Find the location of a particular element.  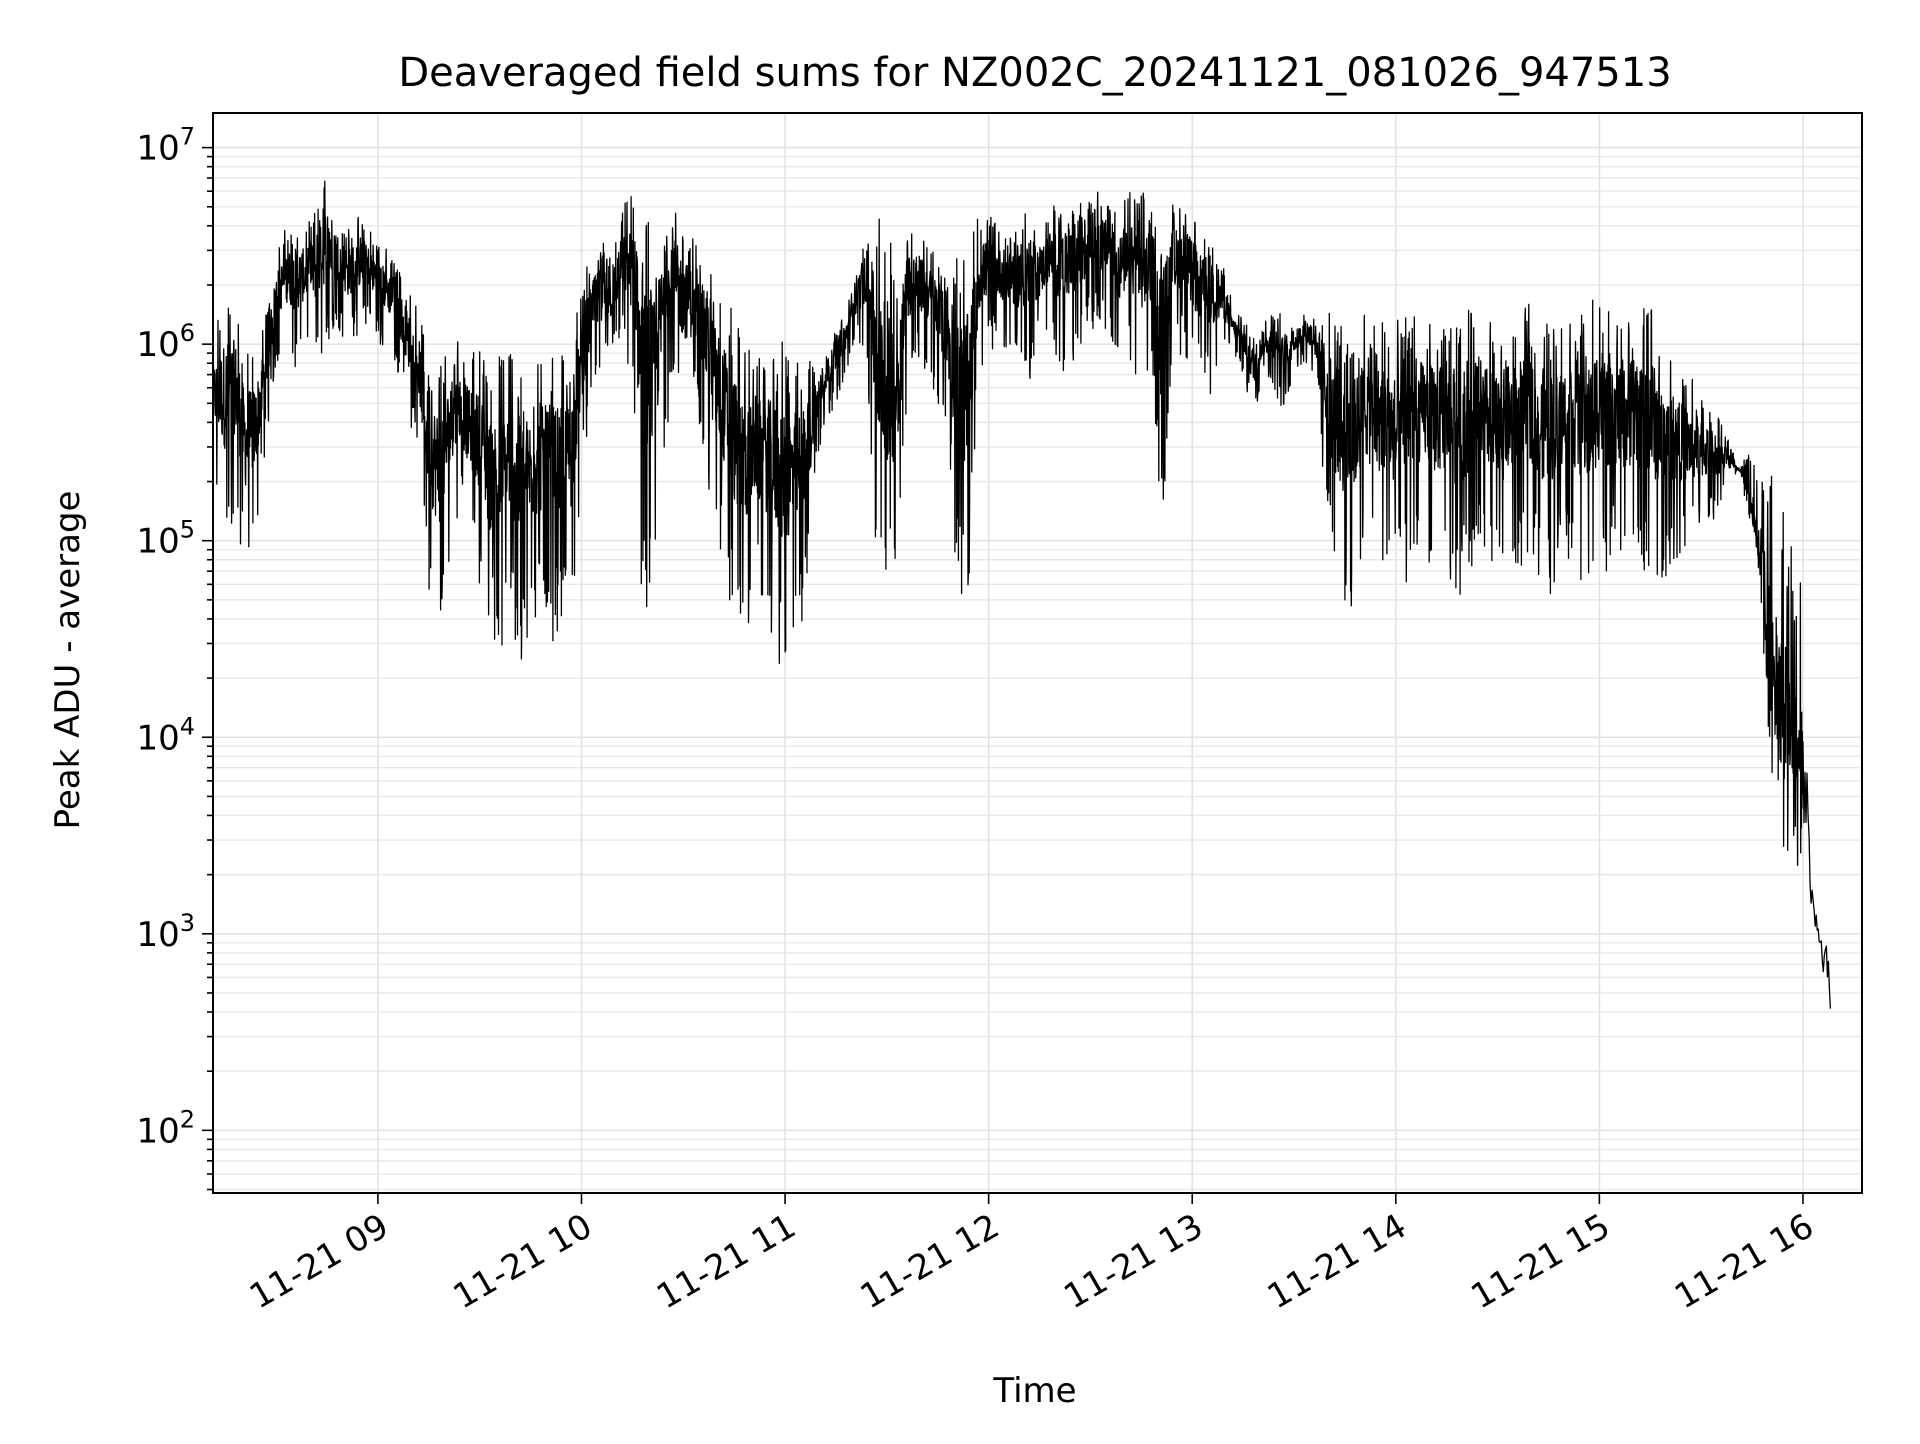

y-tick-label-exponent: 7 is located at coordinates (187, 137).